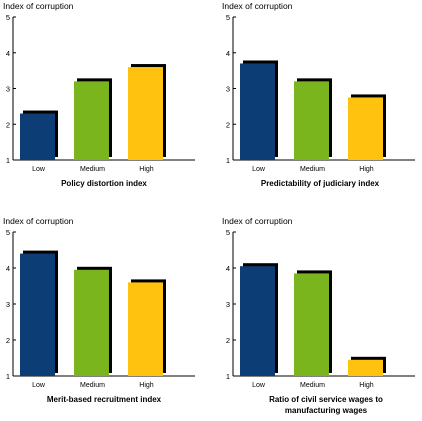 The height and width of the screenshot is (421, 422). I want to click on x-axis-title: Predictability of judiciary index, so click(320, 183).